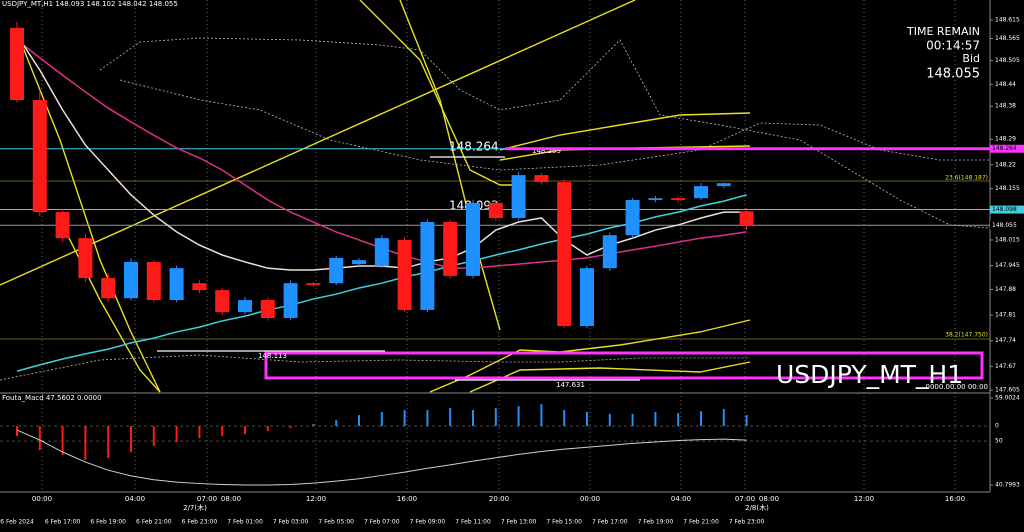 The width and height of the screenshot is (1024, 532). I want to click on y-tick-label: 148.565, so click(1007, 38).